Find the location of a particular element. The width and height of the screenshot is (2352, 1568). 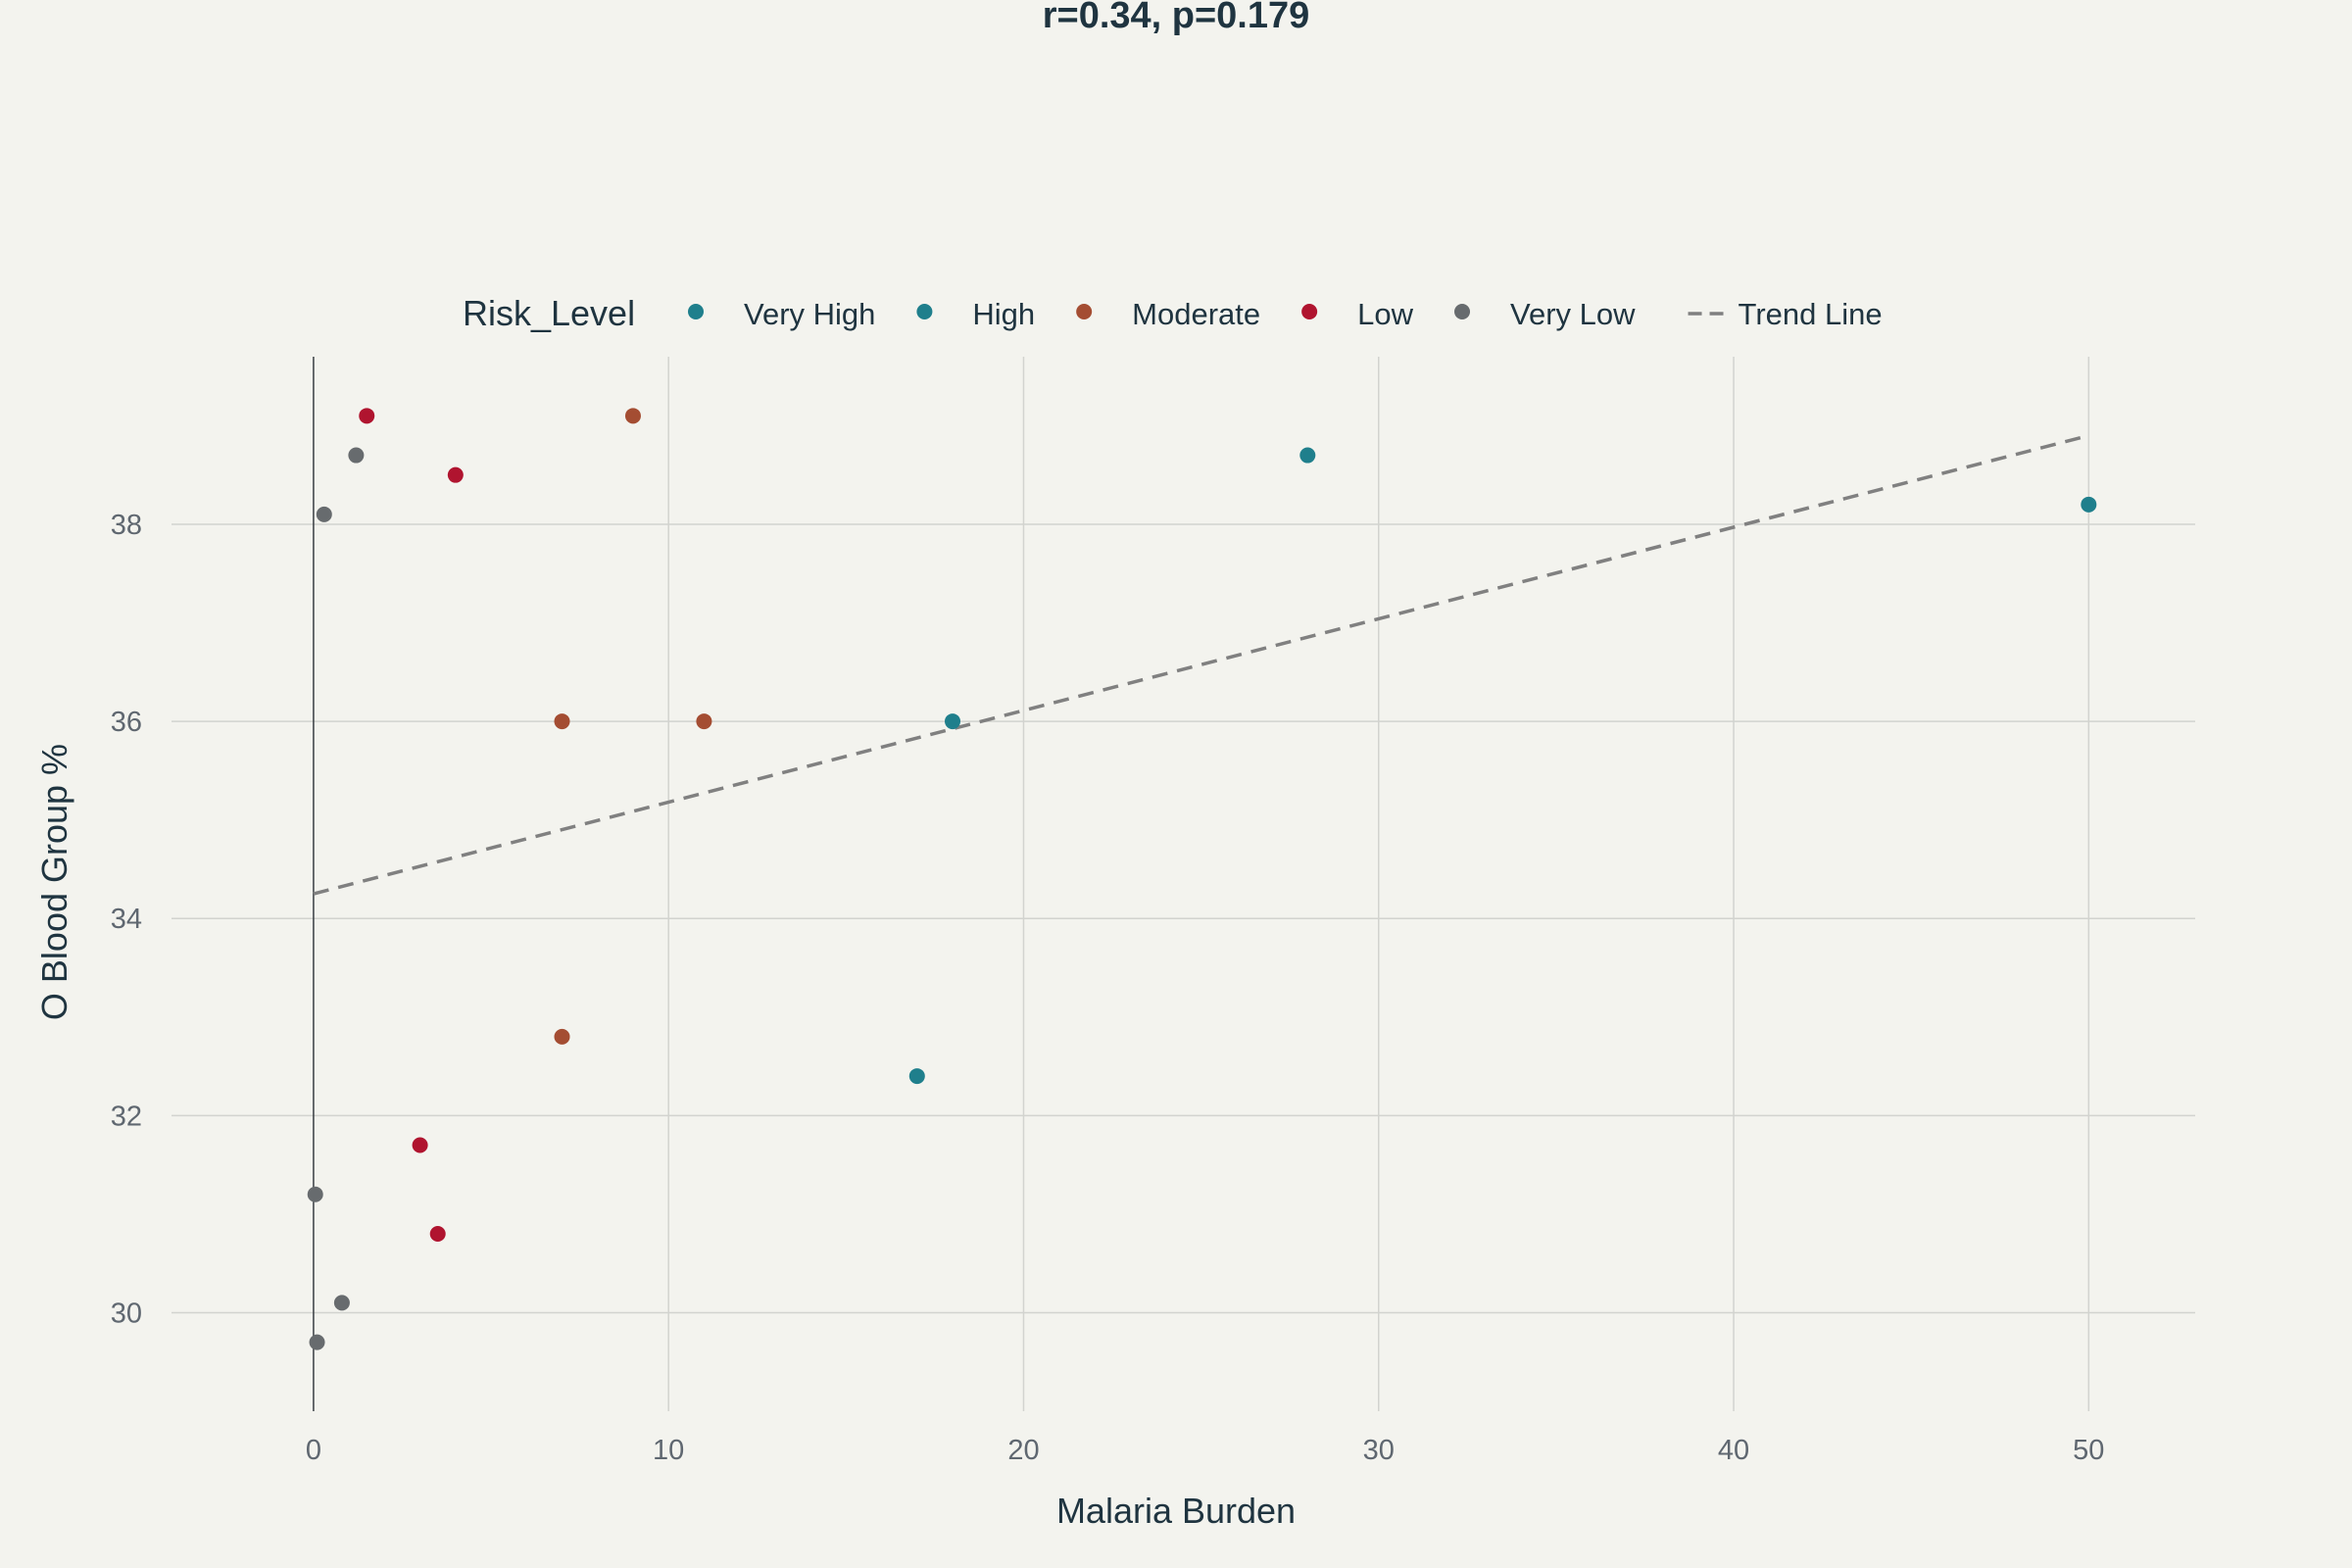

y-tick-label: 38 is located at coordinates (127, 525).